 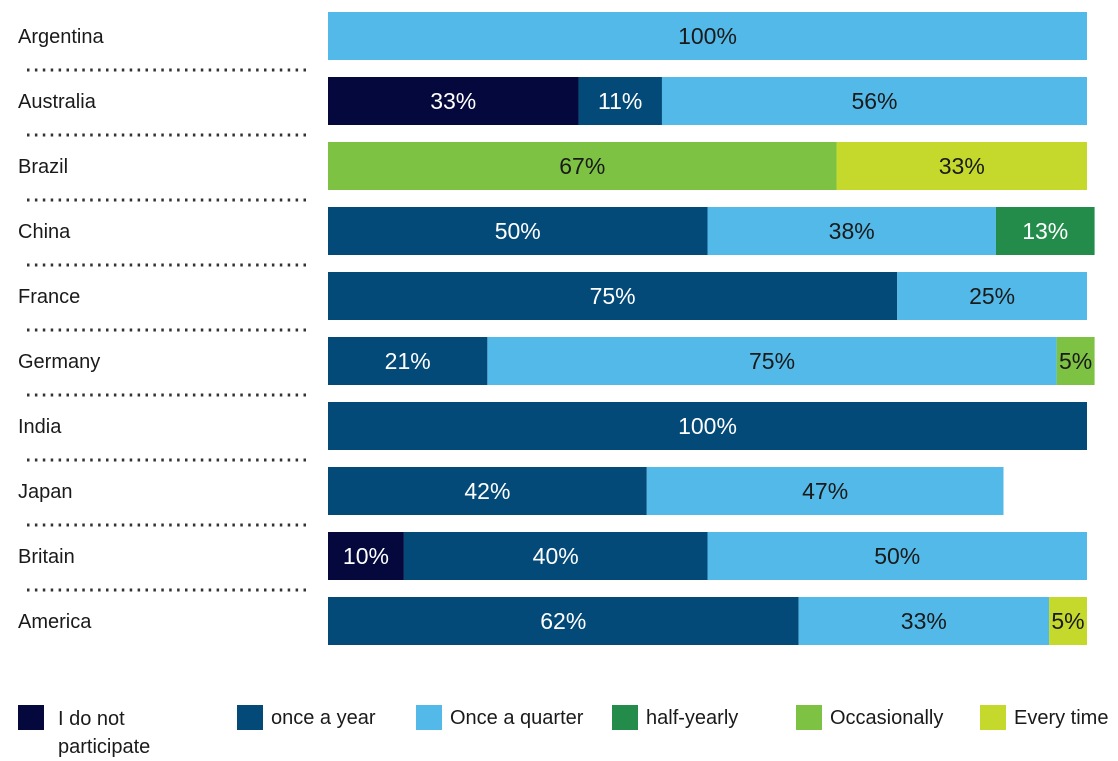 I want to click on legend-label: half-yearly, so click(x=692, y=718).